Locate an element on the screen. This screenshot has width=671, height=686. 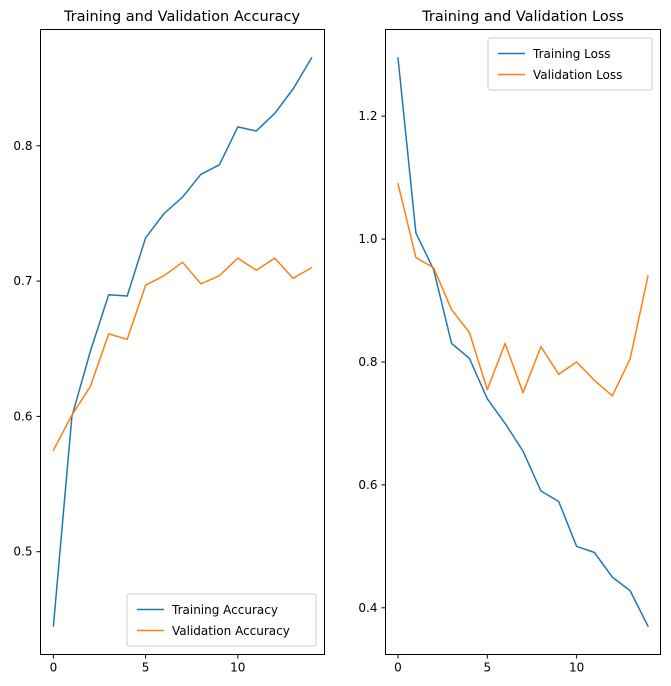
accuracy-chart-title: Training and Validation Accuracy is located at coordinates (182, 17).